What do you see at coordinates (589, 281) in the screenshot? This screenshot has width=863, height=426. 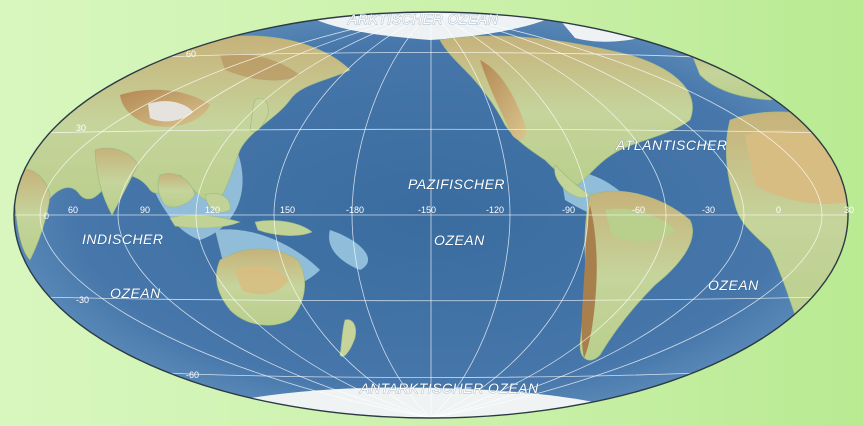 I see `andes` at bounding box center [589, 281].